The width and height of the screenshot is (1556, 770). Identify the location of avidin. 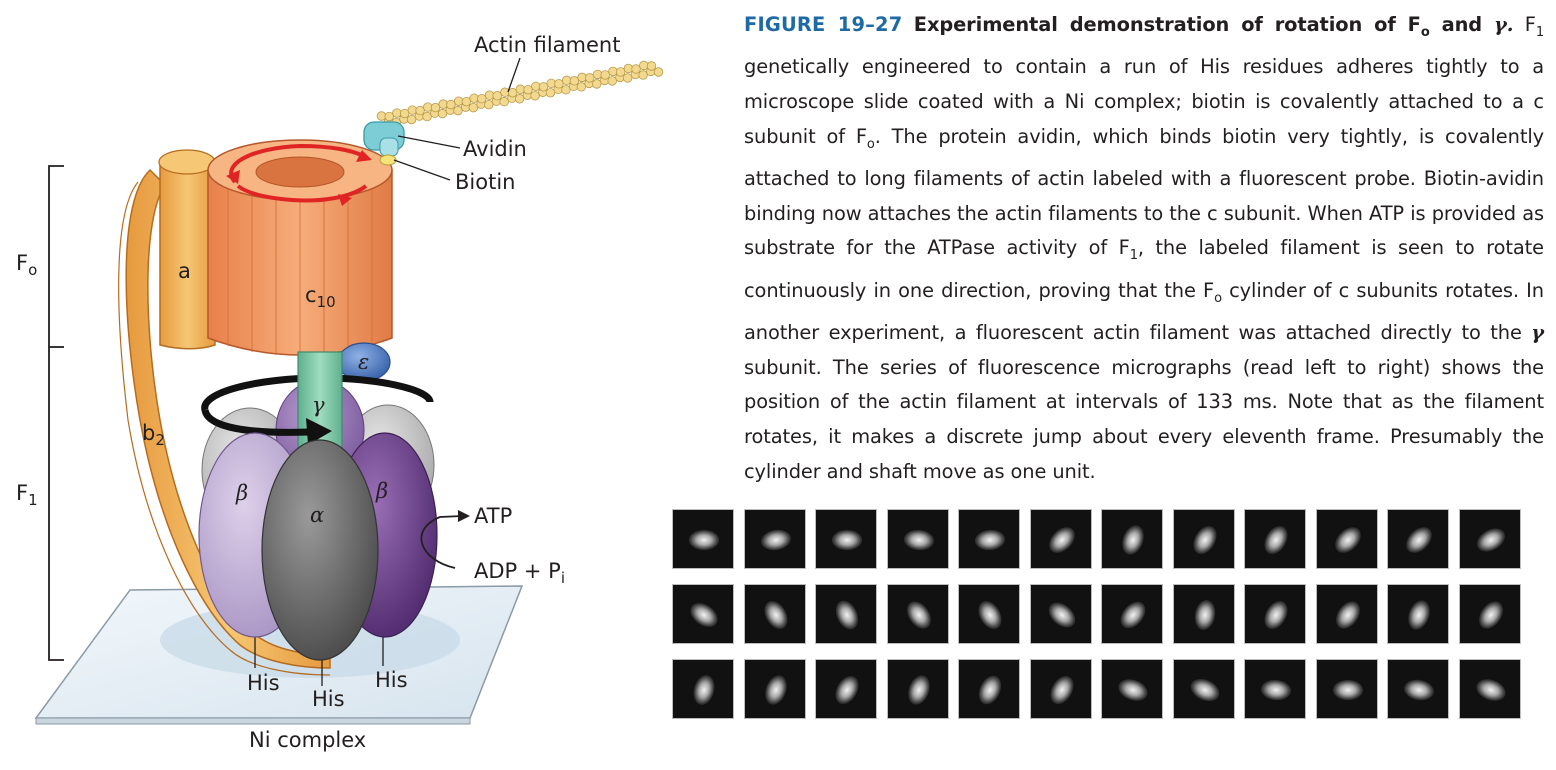
(384, 139).